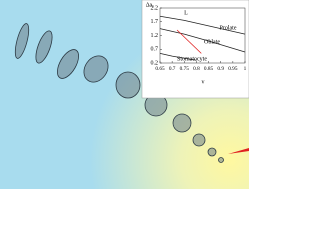 The width and height of the screenshot is (320, 240). Describe the element at coordinates (160, 69) in the screenshot. I see `x-tick-label: 0.65` at that location.